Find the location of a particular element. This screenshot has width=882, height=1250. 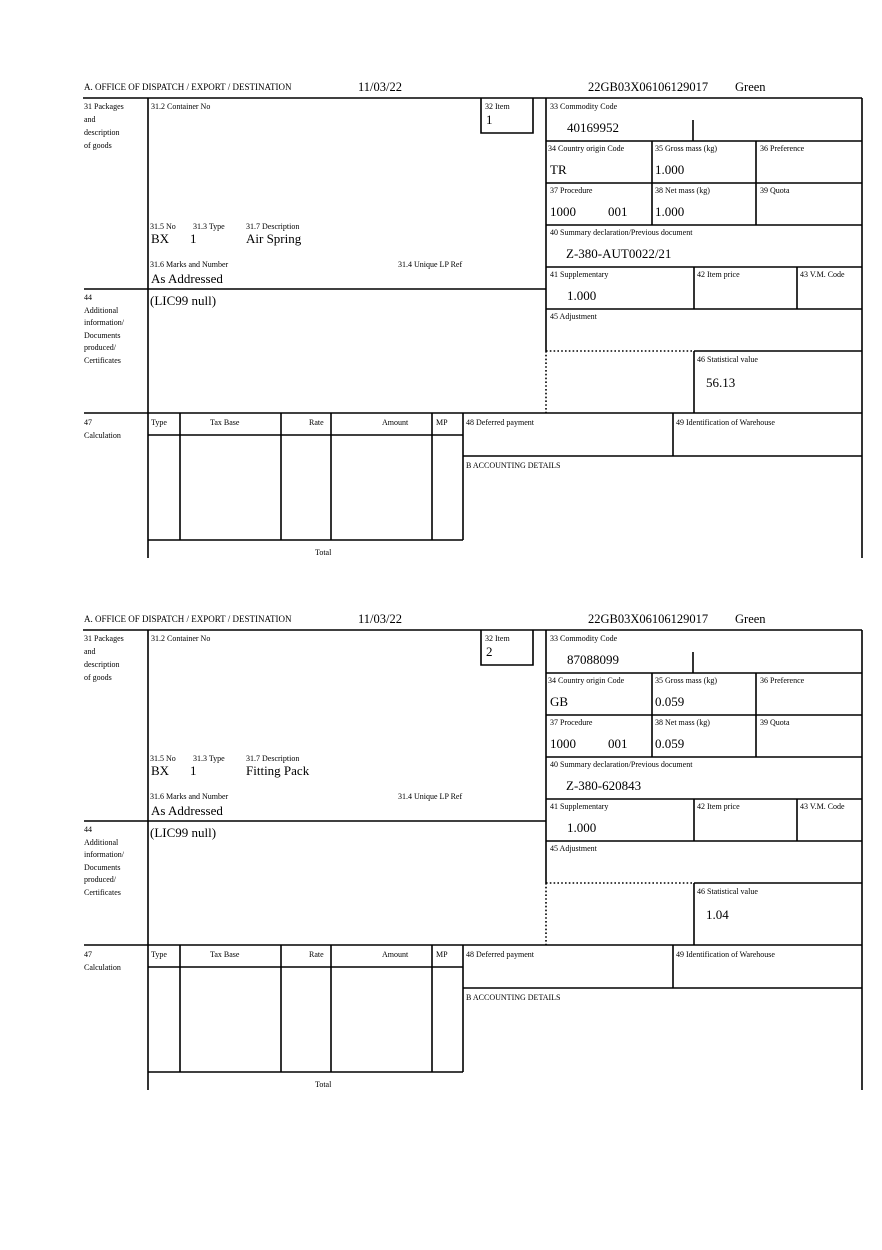

commodity-code-label: 33 Commodity Code is located at coordinates (584, 106).